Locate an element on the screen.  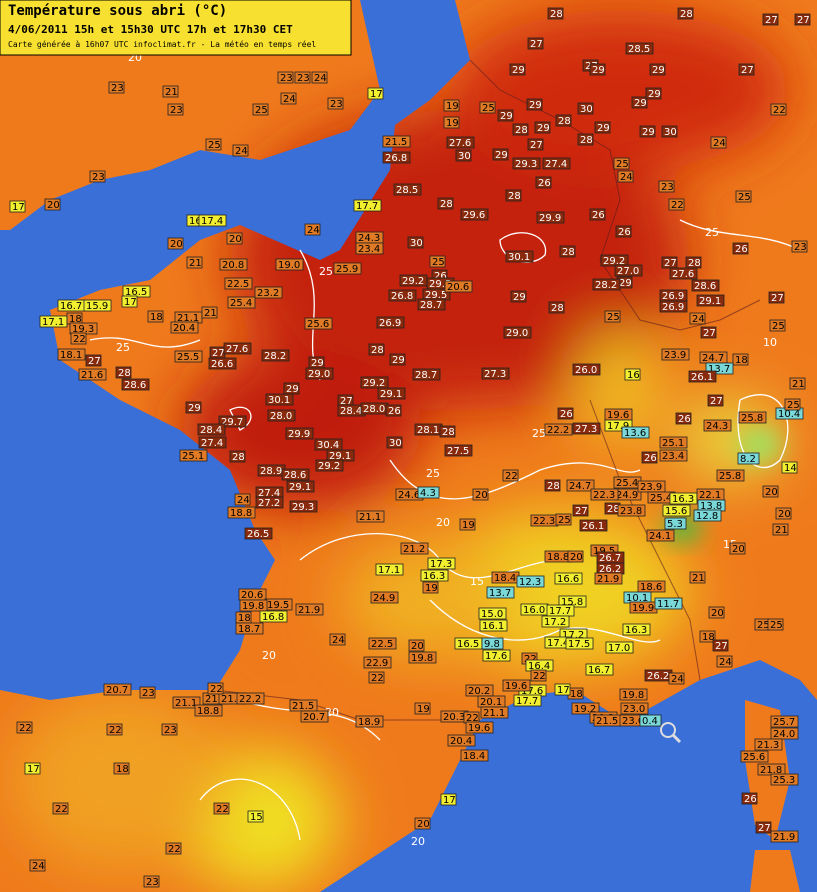
station-value: 29.3 is located at coordinates (303, 507).